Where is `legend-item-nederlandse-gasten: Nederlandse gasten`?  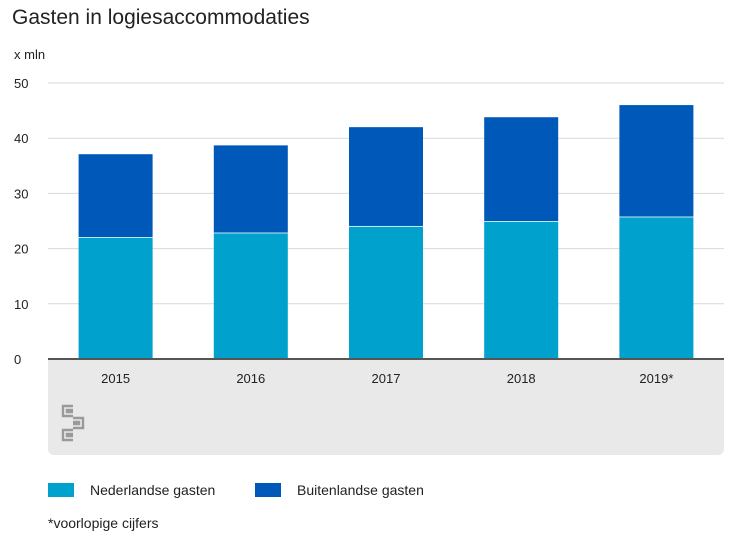
legend-item-nederlandse-gasten: Nederlandse gasten is located at coordinates (131, 490).